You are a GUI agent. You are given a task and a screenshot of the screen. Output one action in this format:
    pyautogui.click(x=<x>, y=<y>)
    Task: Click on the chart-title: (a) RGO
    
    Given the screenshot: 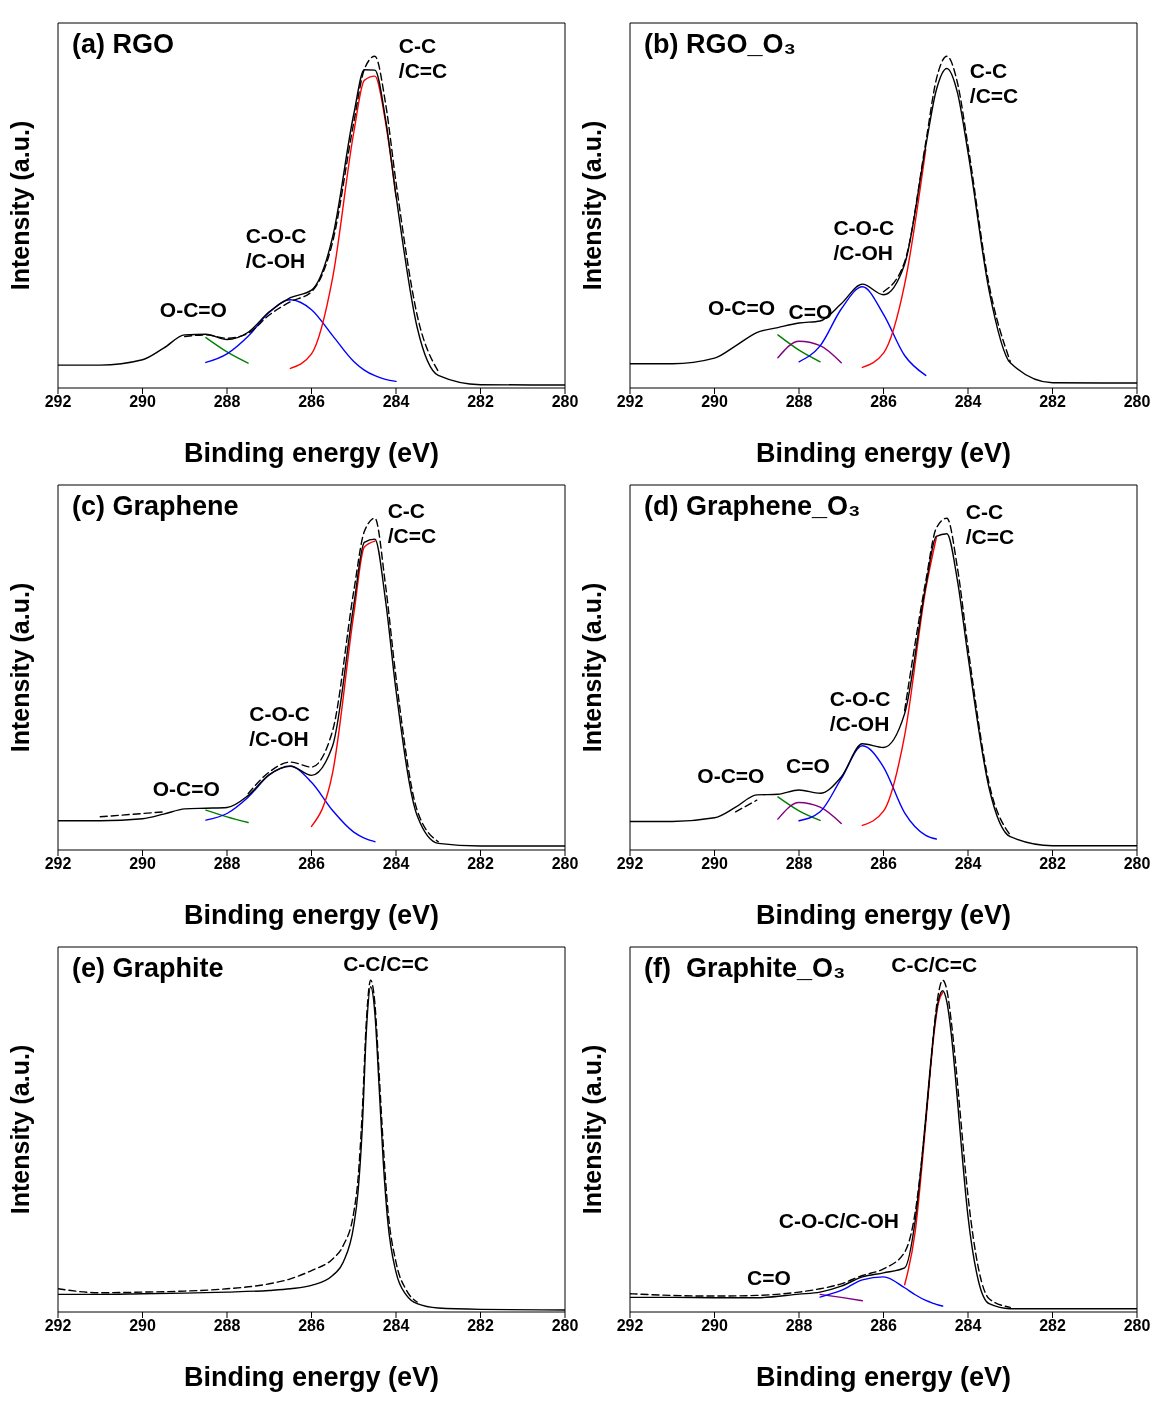 What is the action you would take?
    pyautogui.click(x=123, y=44)
    